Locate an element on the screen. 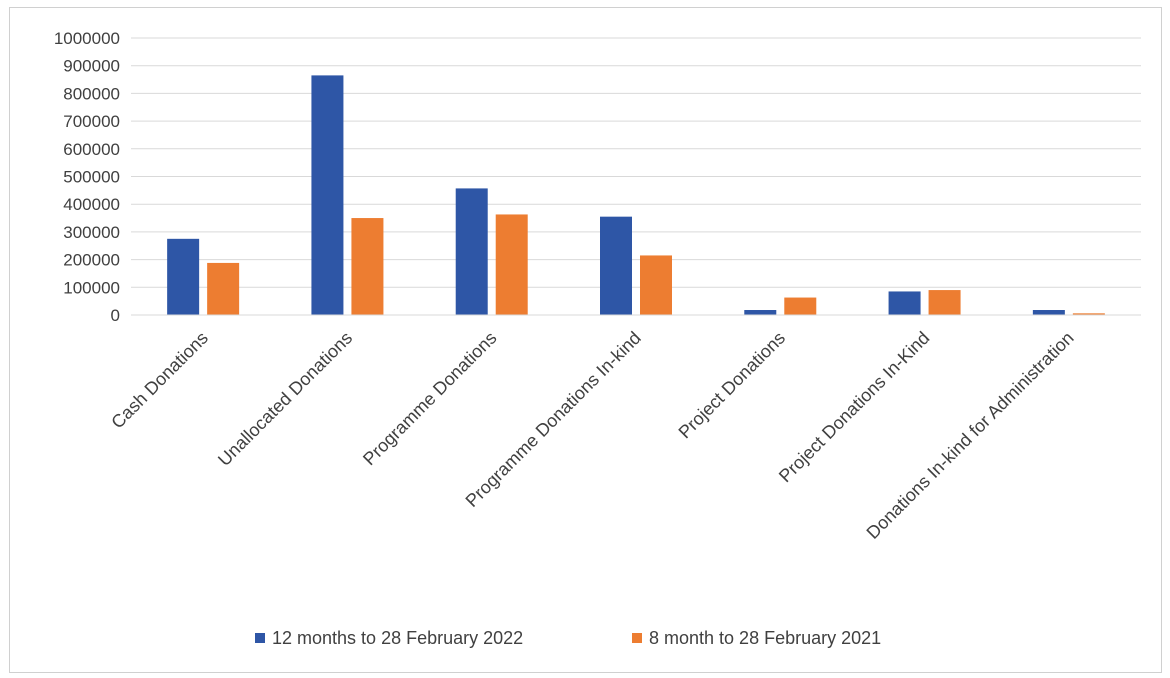  legend-label: 8 month to 28 February 2021 is located at coordinates (765, 638).